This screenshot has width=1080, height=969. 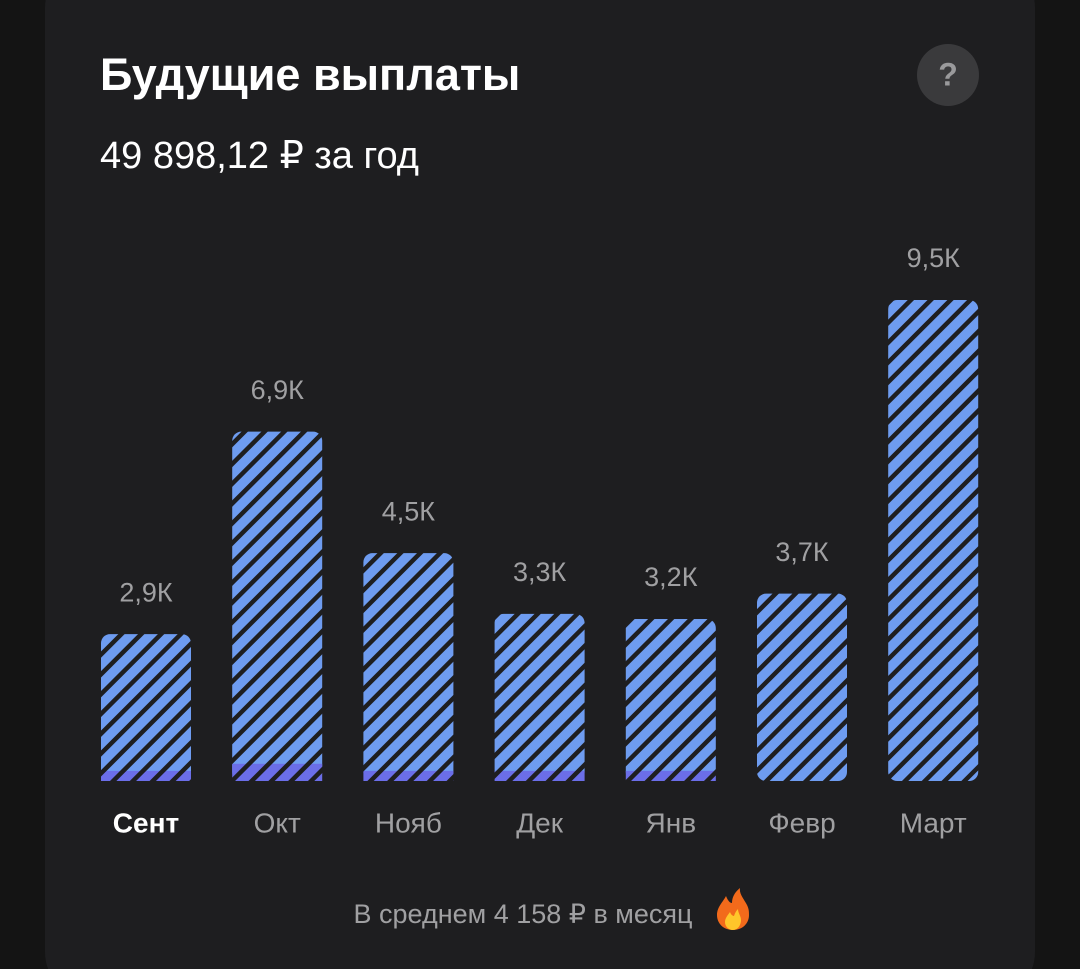 I want to click on chart-title: Будущие выплаты, so click(x=310, y=74).